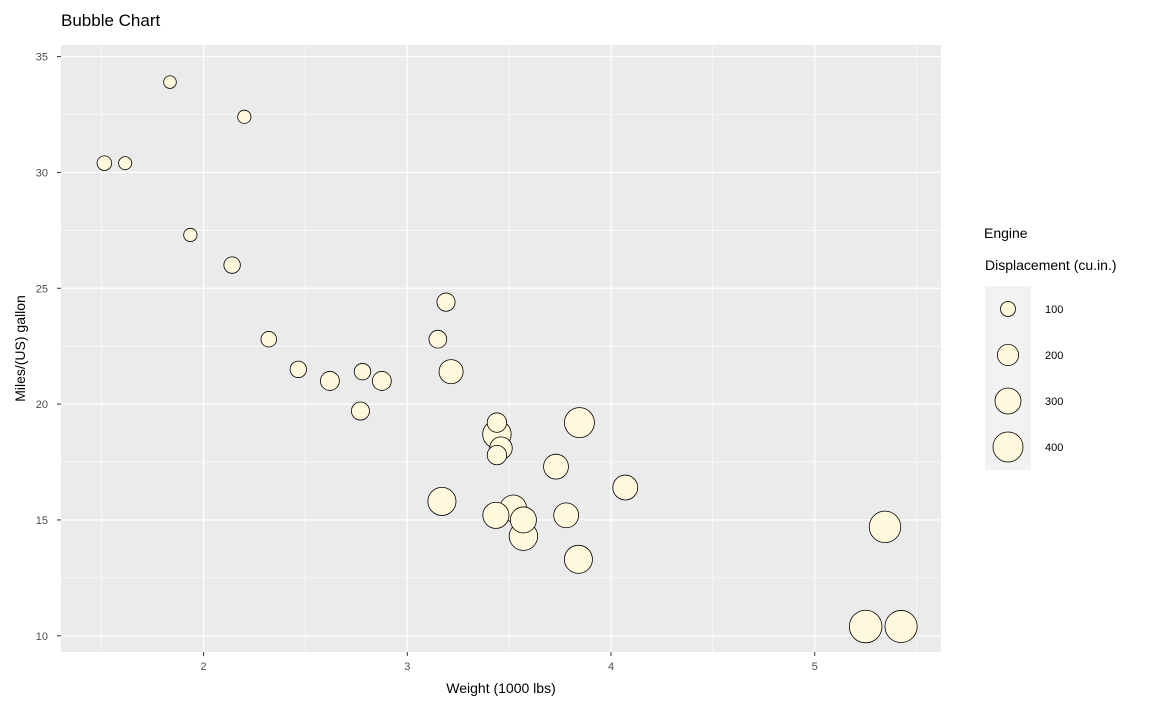 The height and width of the screenshot is (711, 1152). I want to click on legend-title-line2: Displacement (cu.in.), so click(1051, 265).